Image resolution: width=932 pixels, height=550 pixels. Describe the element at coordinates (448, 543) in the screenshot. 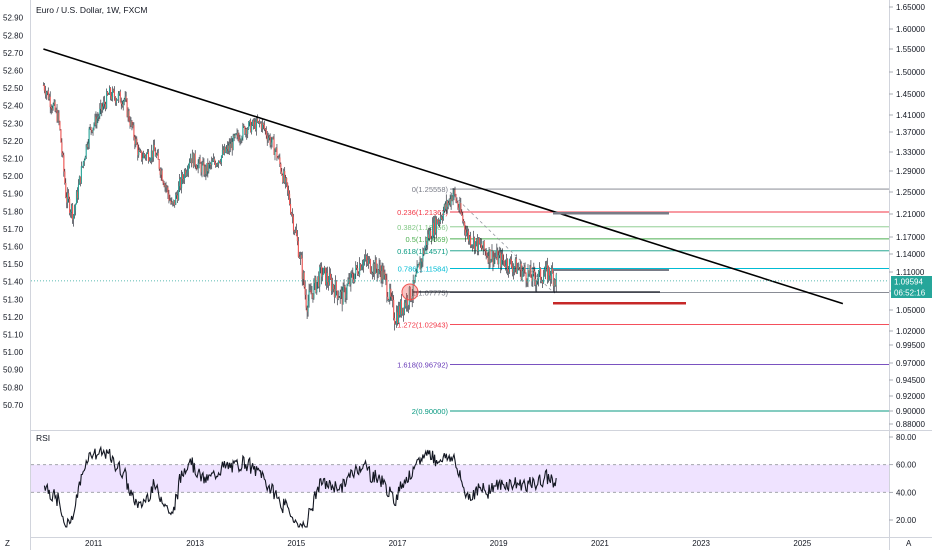

I see `time-axis: 2011 2013 2015 2017 2019 2021 2023 2025` at that location.